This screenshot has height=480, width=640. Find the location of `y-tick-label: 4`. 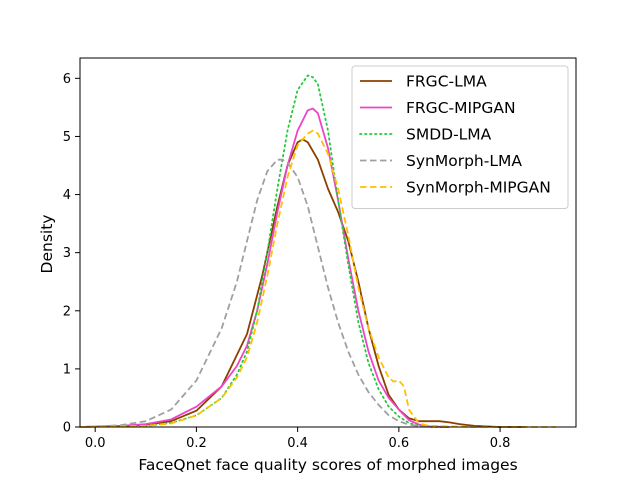

y-tick-label: 4 is located at coordinates (67, 195).